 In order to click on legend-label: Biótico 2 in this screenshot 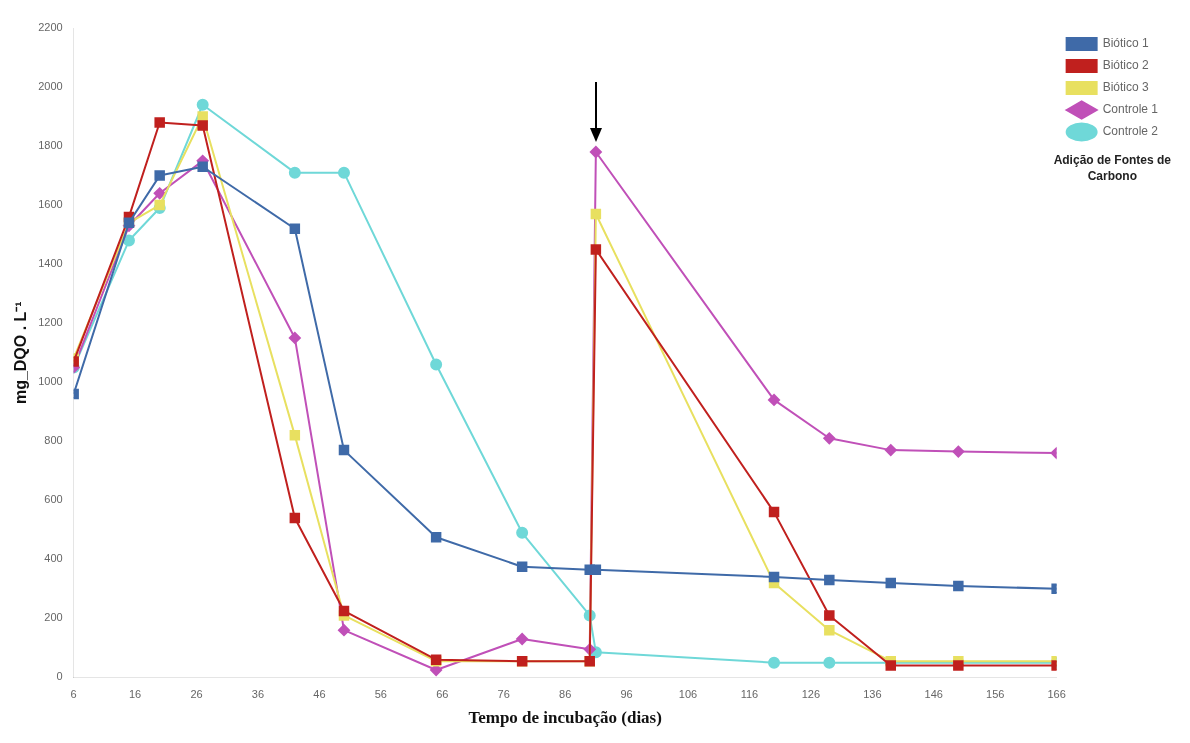, I will do `click(1125, 65)`.